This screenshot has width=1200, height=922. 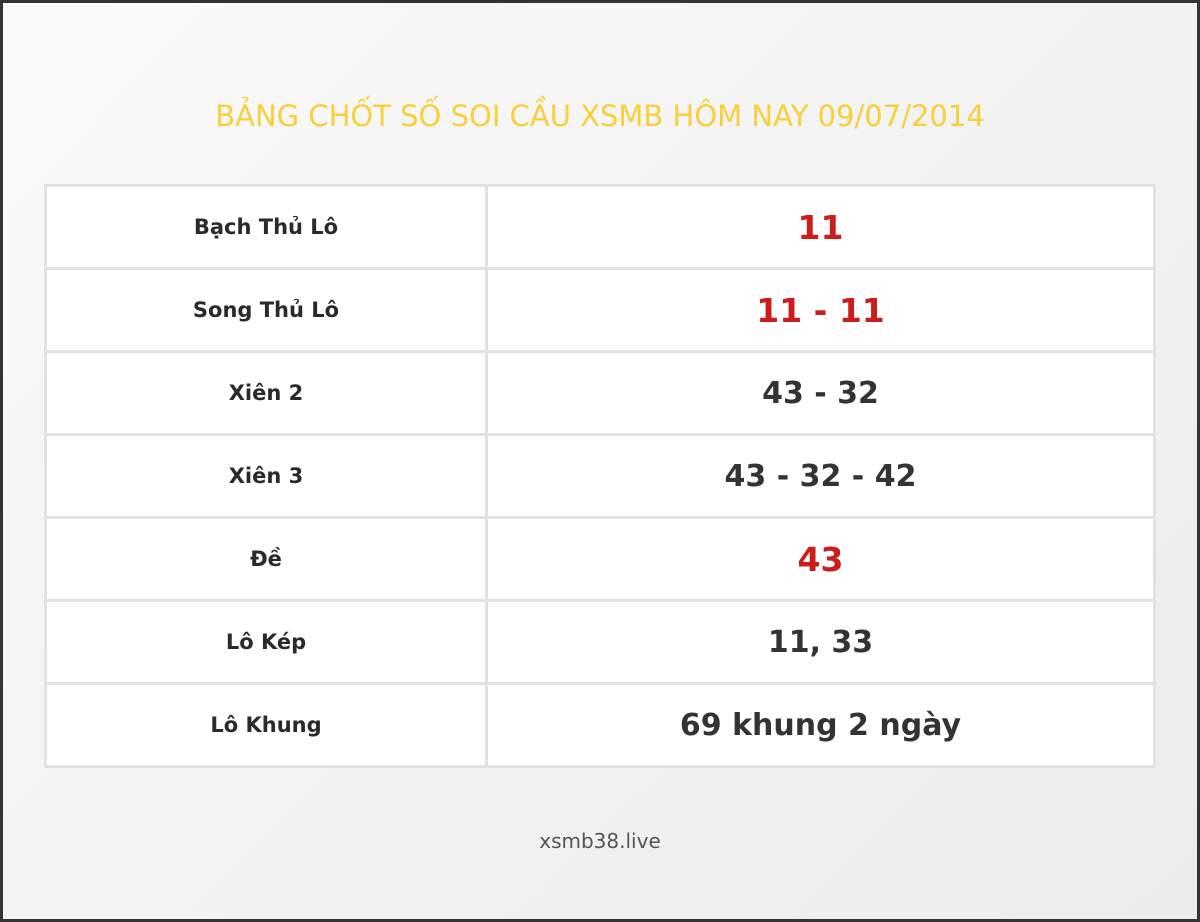 I want to click on row-value: 69 khung 2 ngày, so click(x=820, y=725).